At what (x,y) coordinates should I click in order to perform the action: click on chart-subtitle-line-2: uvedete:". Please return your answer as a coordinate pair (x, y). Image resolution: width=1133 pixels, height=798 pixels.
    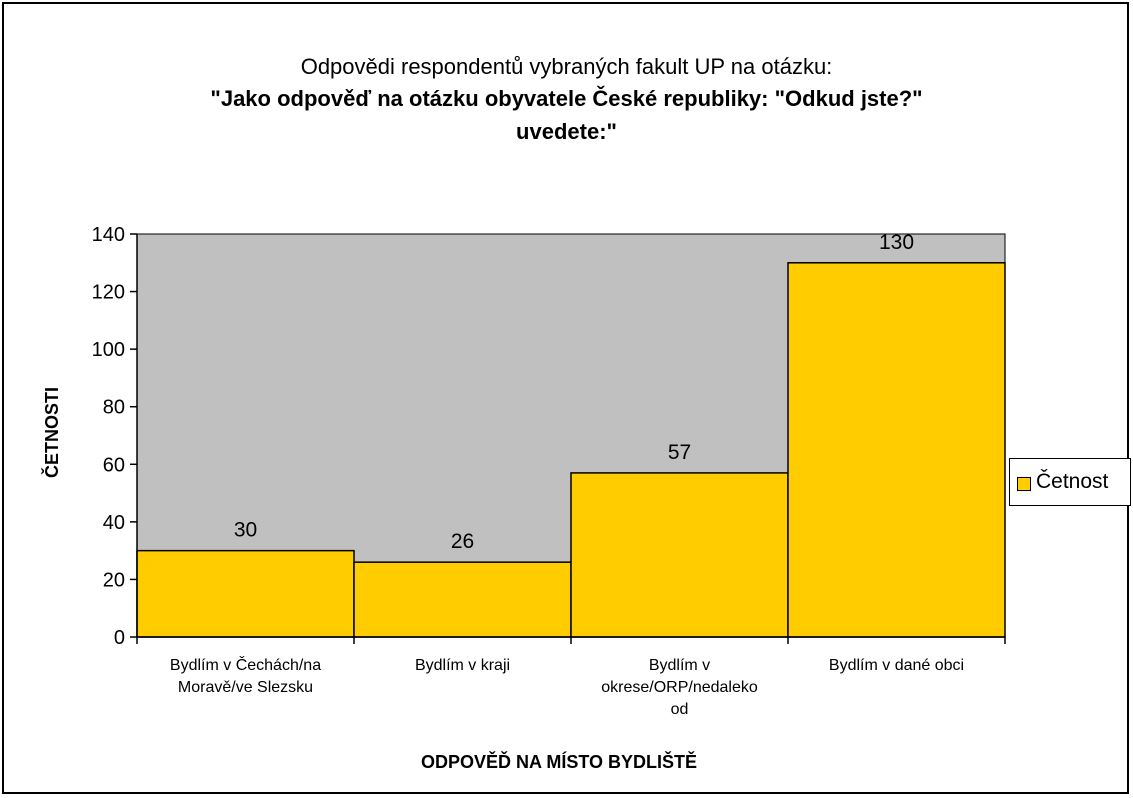
    Looking at the image, I should click on (566, 131).